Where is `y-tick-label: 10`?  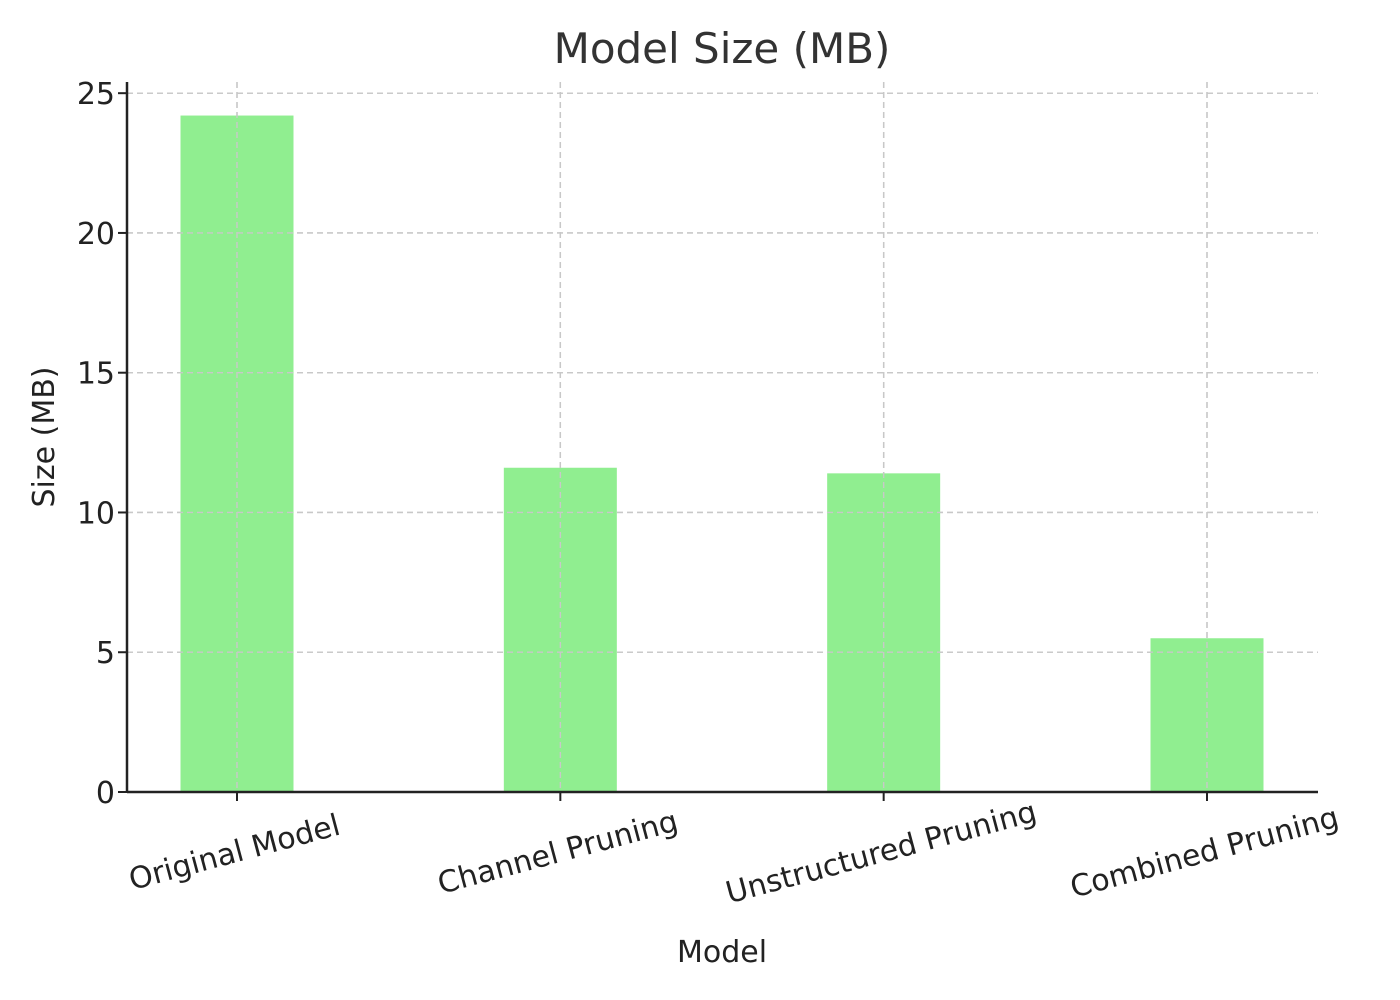 y-tick-label: 10 is located at coordinates (96, 513).